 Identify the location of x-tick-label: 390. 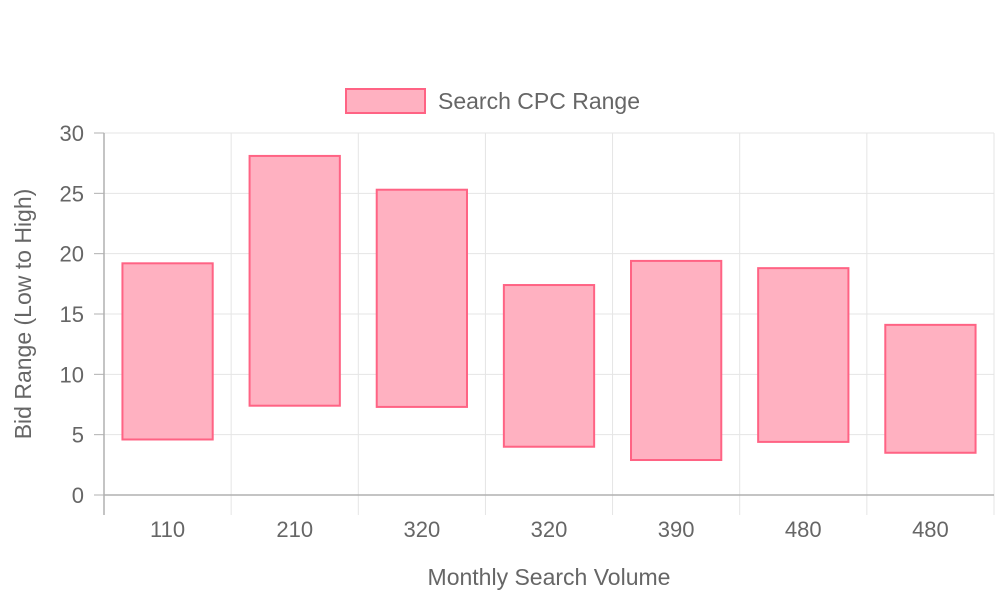
(676, 529).